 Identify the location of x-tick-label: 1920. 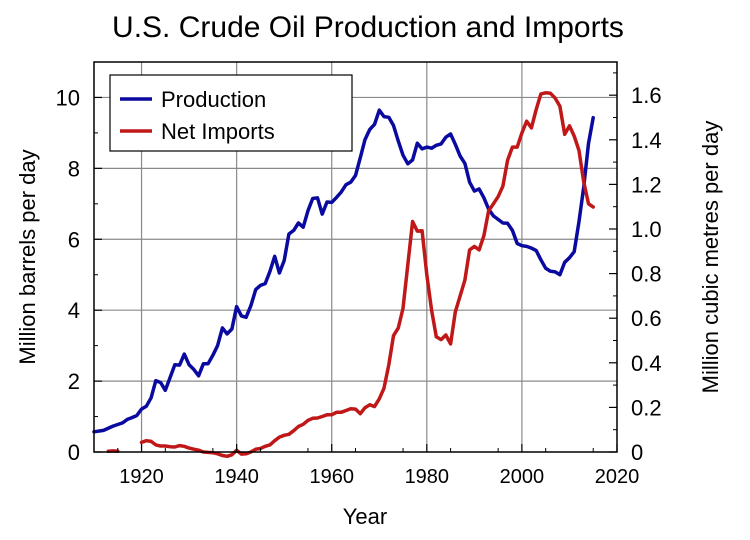
(141, 477).